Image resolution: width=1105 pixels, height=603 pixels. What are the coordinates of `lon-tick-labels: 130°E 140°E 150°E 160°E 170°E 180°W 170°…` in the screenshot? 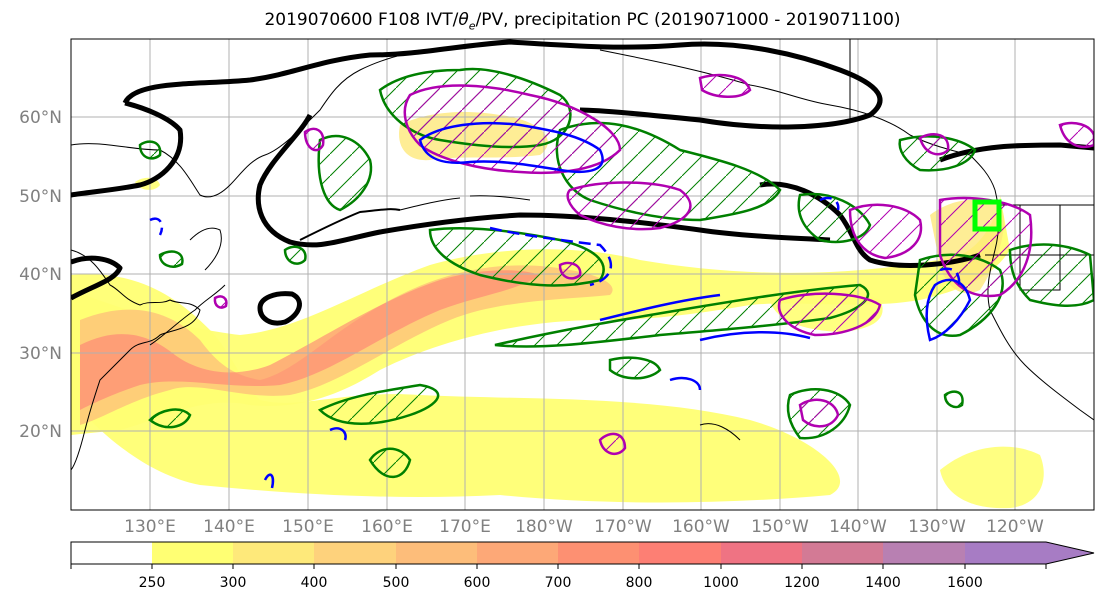 It's located at (584, 527).